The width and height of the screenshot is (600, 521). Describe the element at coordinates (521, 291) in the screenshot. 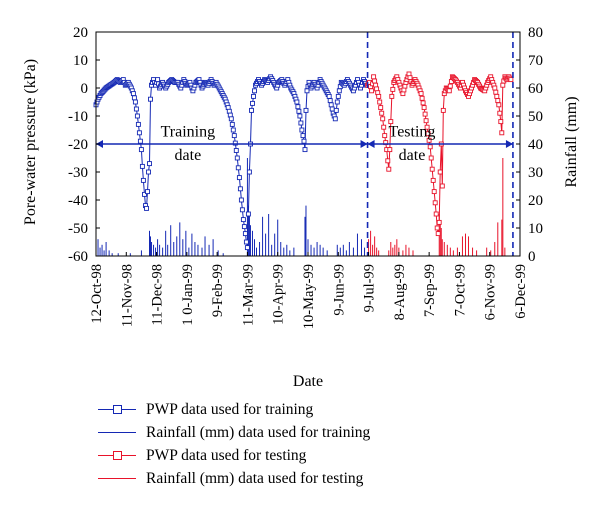

I see `x-tick-label: 6-Dec-99` at that location.